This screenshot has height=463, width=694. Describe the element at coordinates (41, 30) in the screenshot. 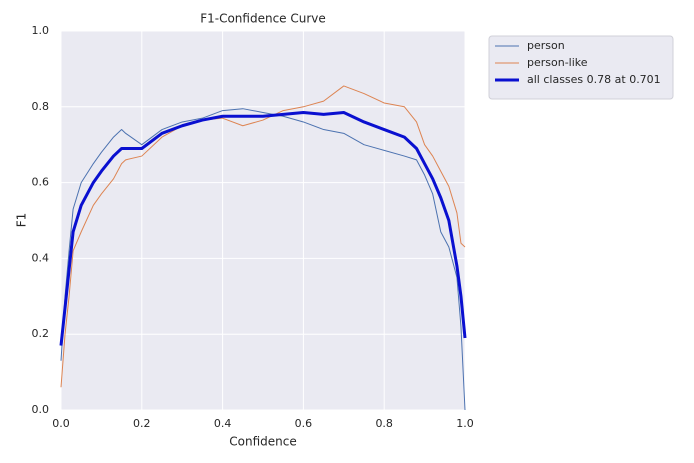

I see `y-tick-label: 1.0` at that location.